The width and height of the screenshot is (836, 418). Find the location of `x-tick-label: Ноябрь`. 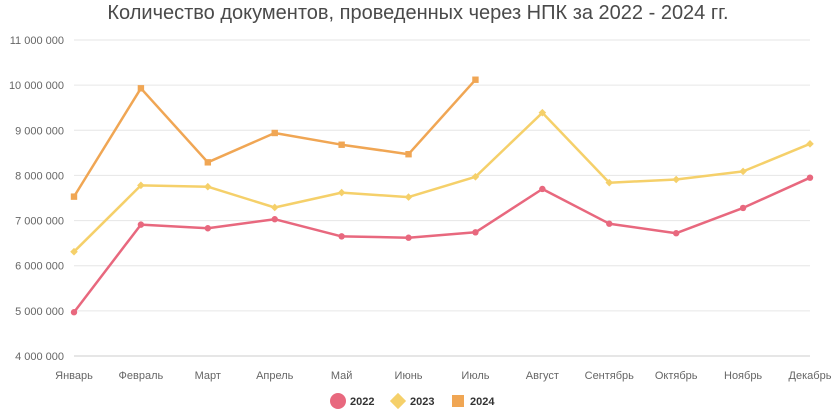

x-tick-label: Ноябрь is located at coordinates (743, 376).